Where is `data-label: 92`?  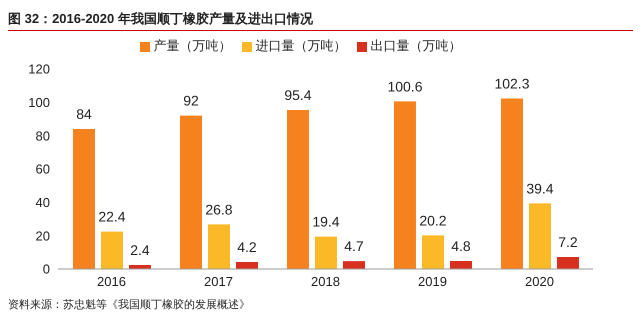
data-label: 92 is located at coordinates (191, 100).